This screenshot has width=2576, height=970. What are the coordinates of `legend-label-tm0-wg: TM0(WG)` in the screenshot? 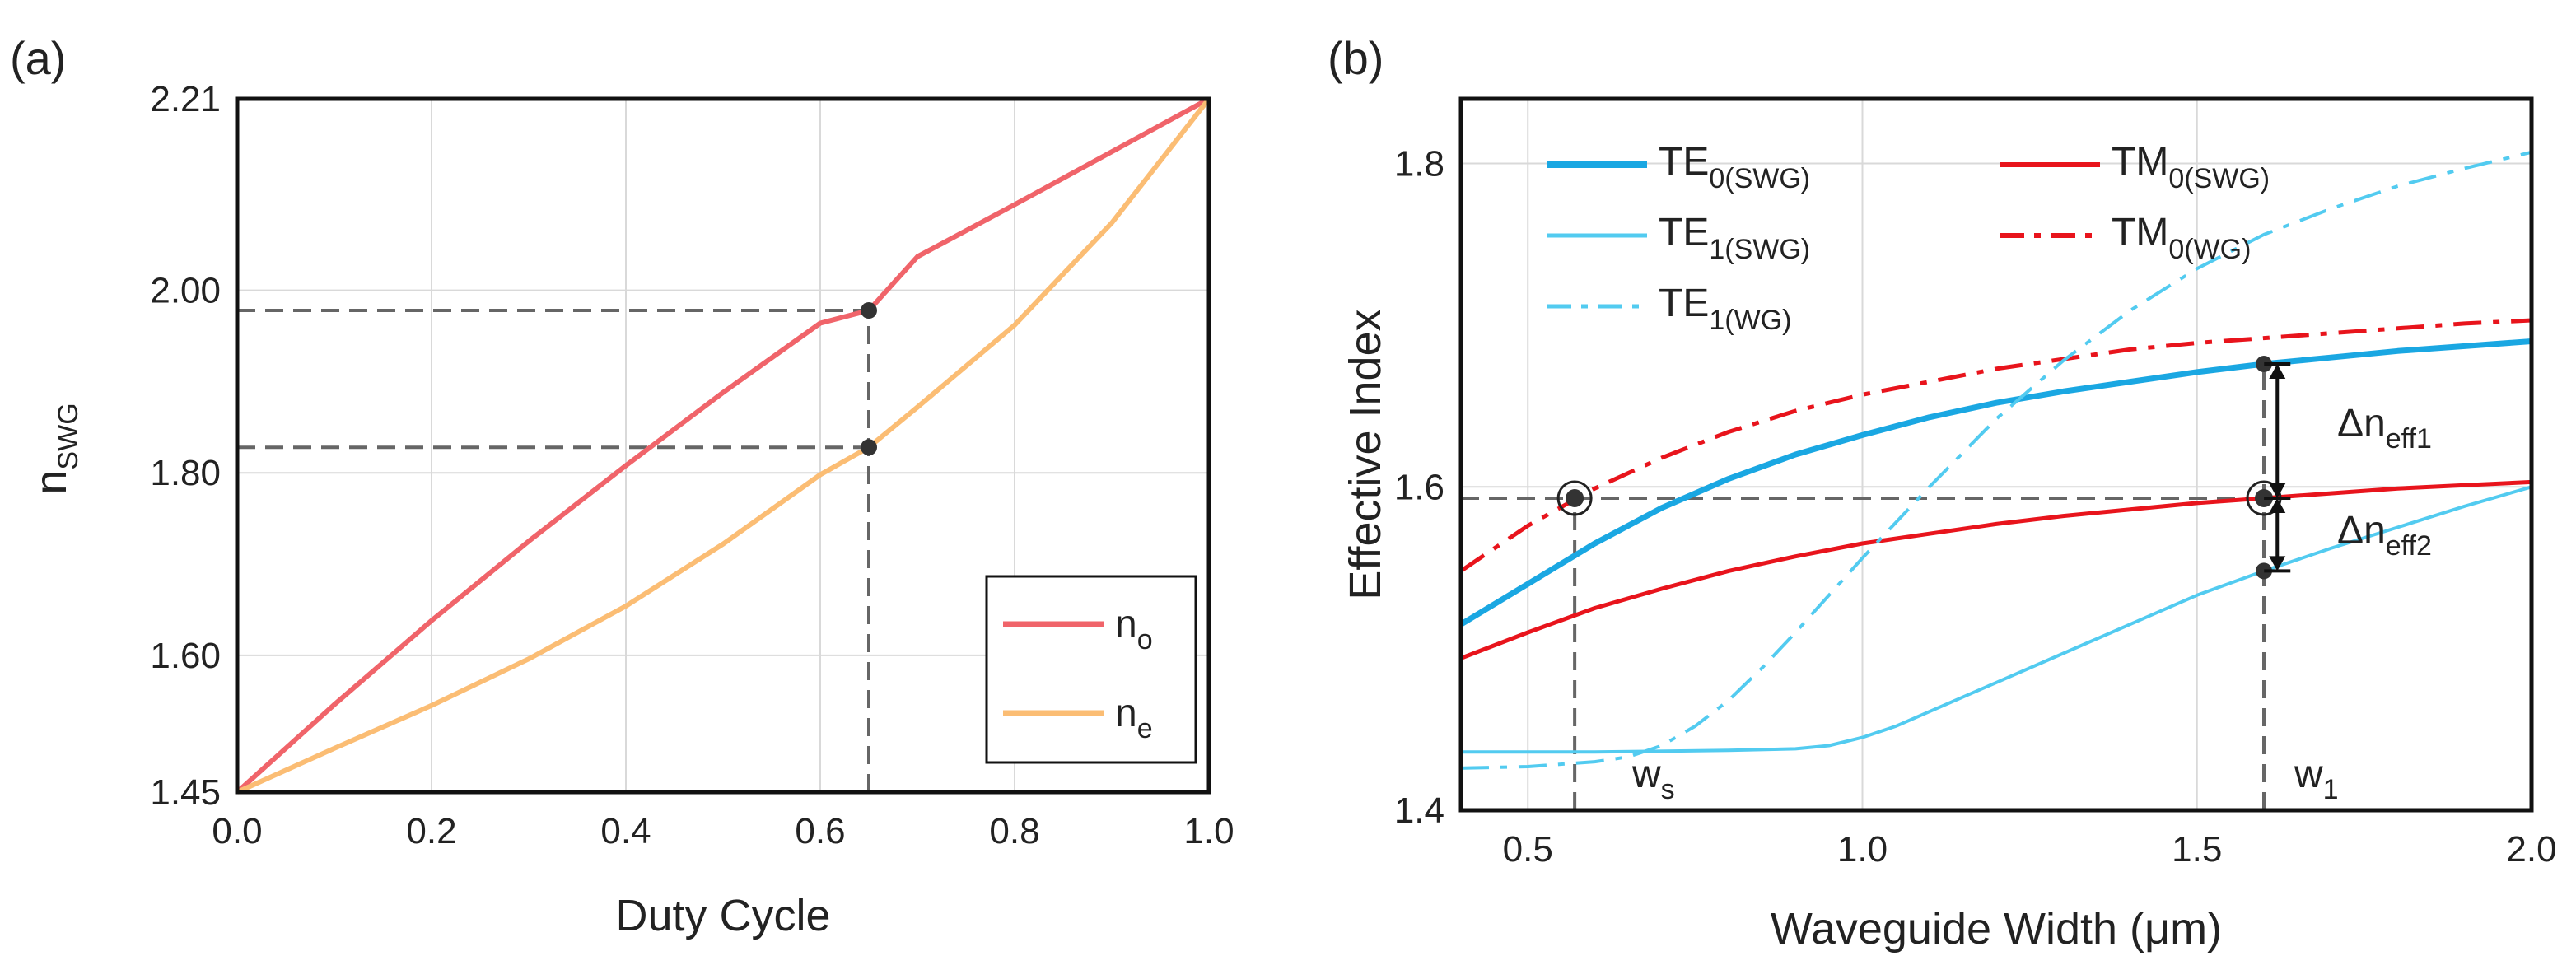 It's located at (2181, 238).